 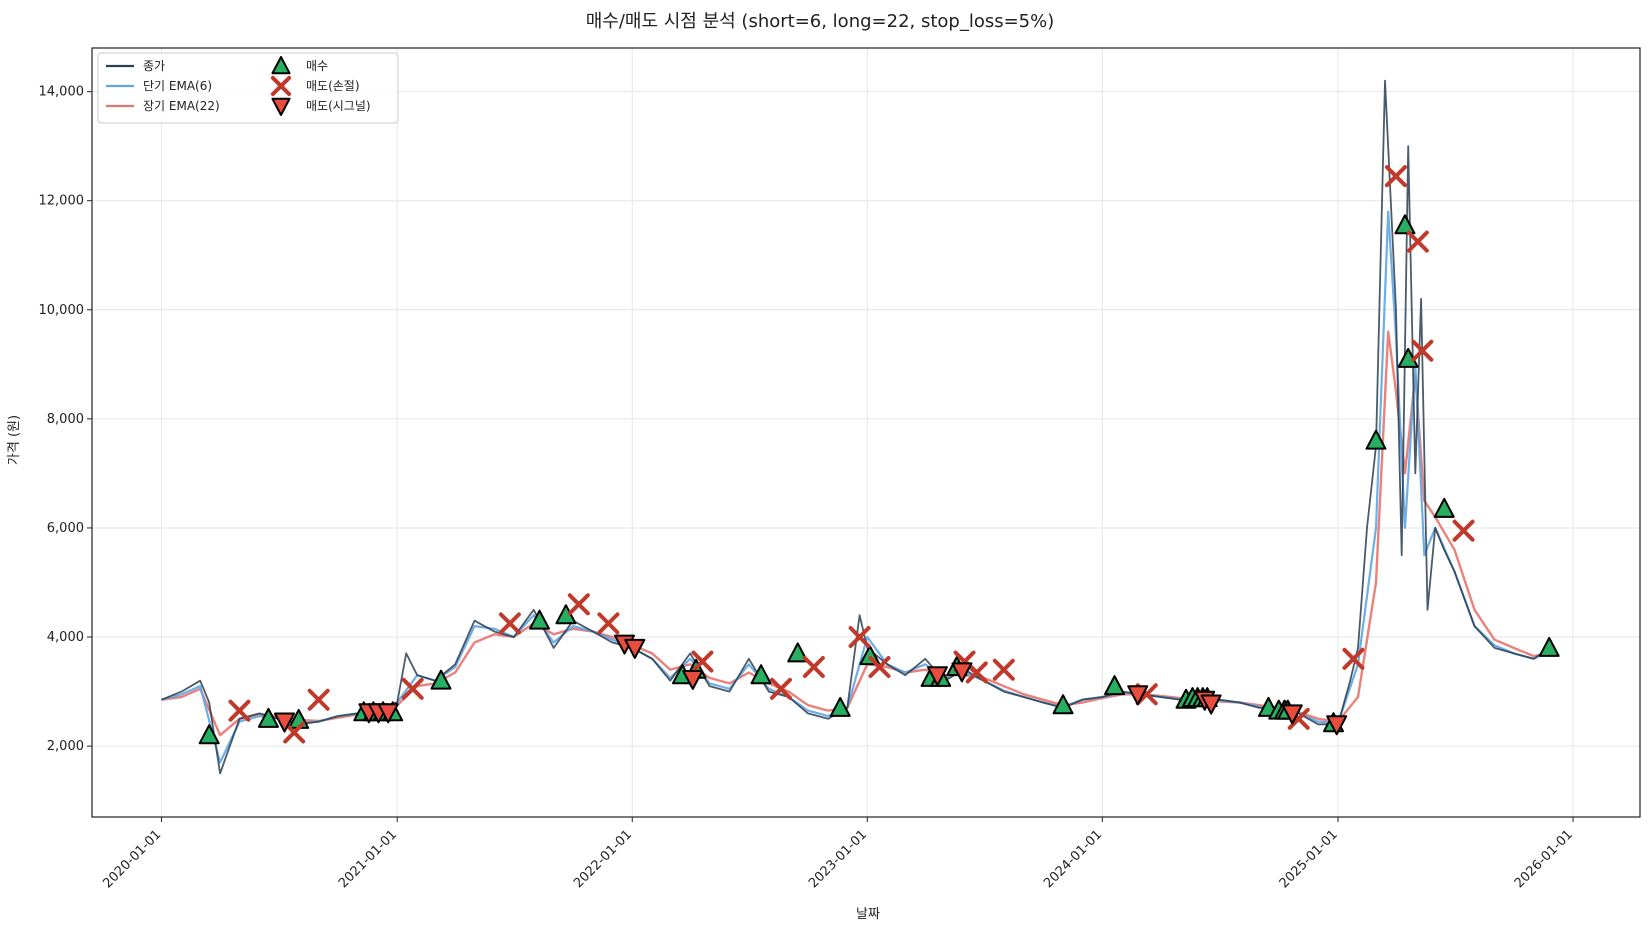 What do you see at coordinates (65, 637) in the screenshot?
I see `y-tick-label: 4,000` at bounding box center [65, 637].